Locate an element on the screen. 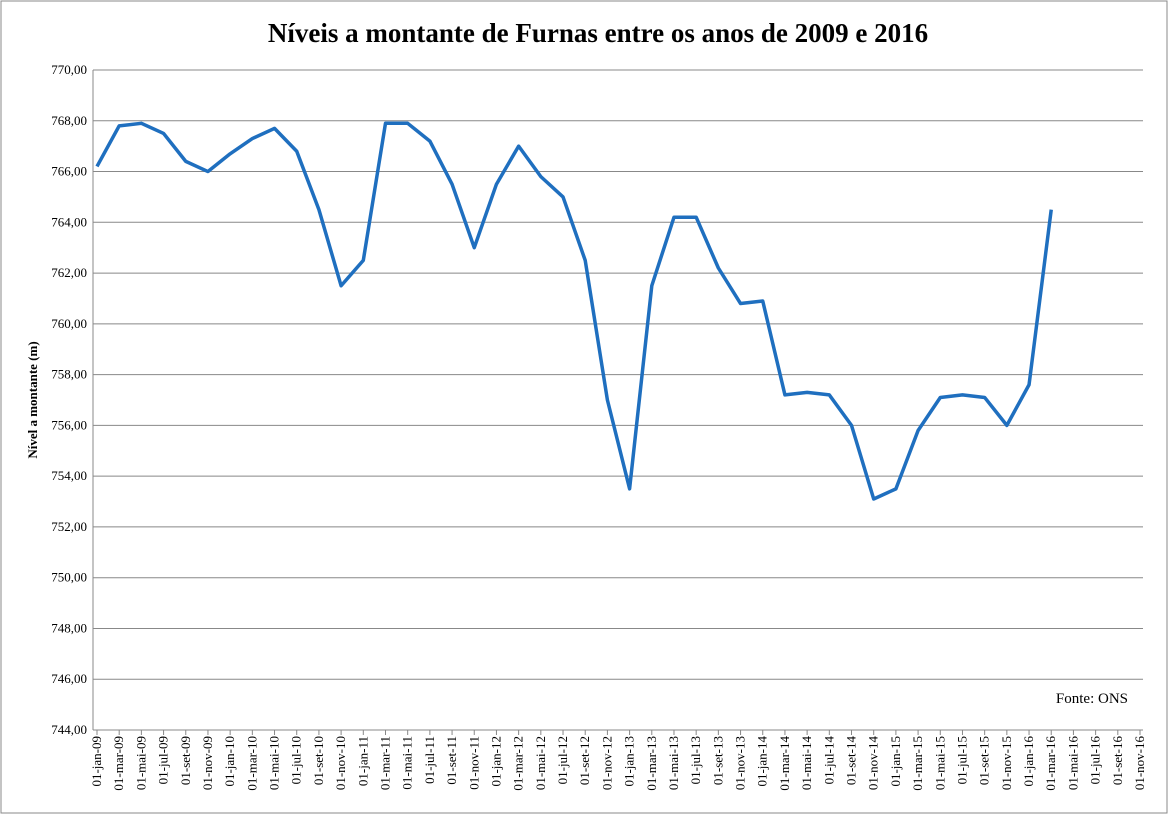 The height and width of the screenshot is (815, 1169). y-tick-label: 754,00 is located at coordinates (69, 475).